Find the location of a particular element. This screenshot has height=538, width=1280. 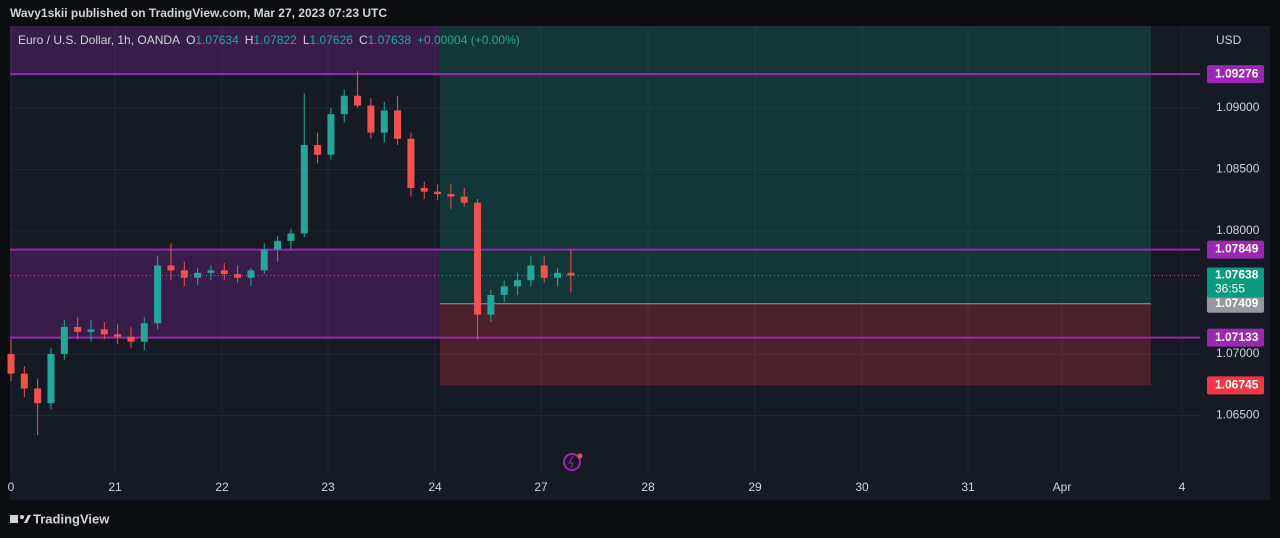

level-label: 1.09276 is located at coordinates (1237, 73).